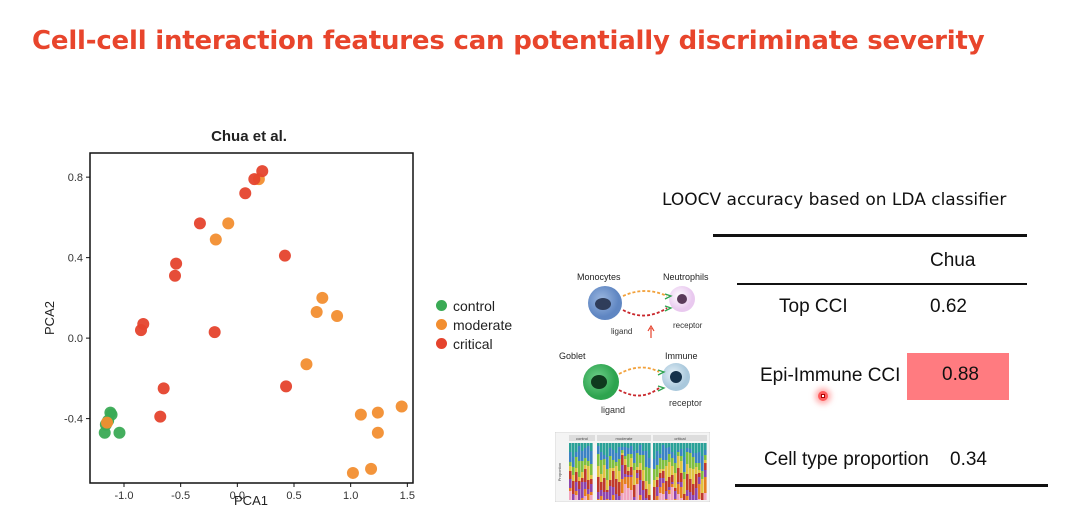 This screenshot has width=1074, height=528. Describe the element at coordinates (483, 324) in the screenshot. I see `legend-label-moderate: moderate` at that location.